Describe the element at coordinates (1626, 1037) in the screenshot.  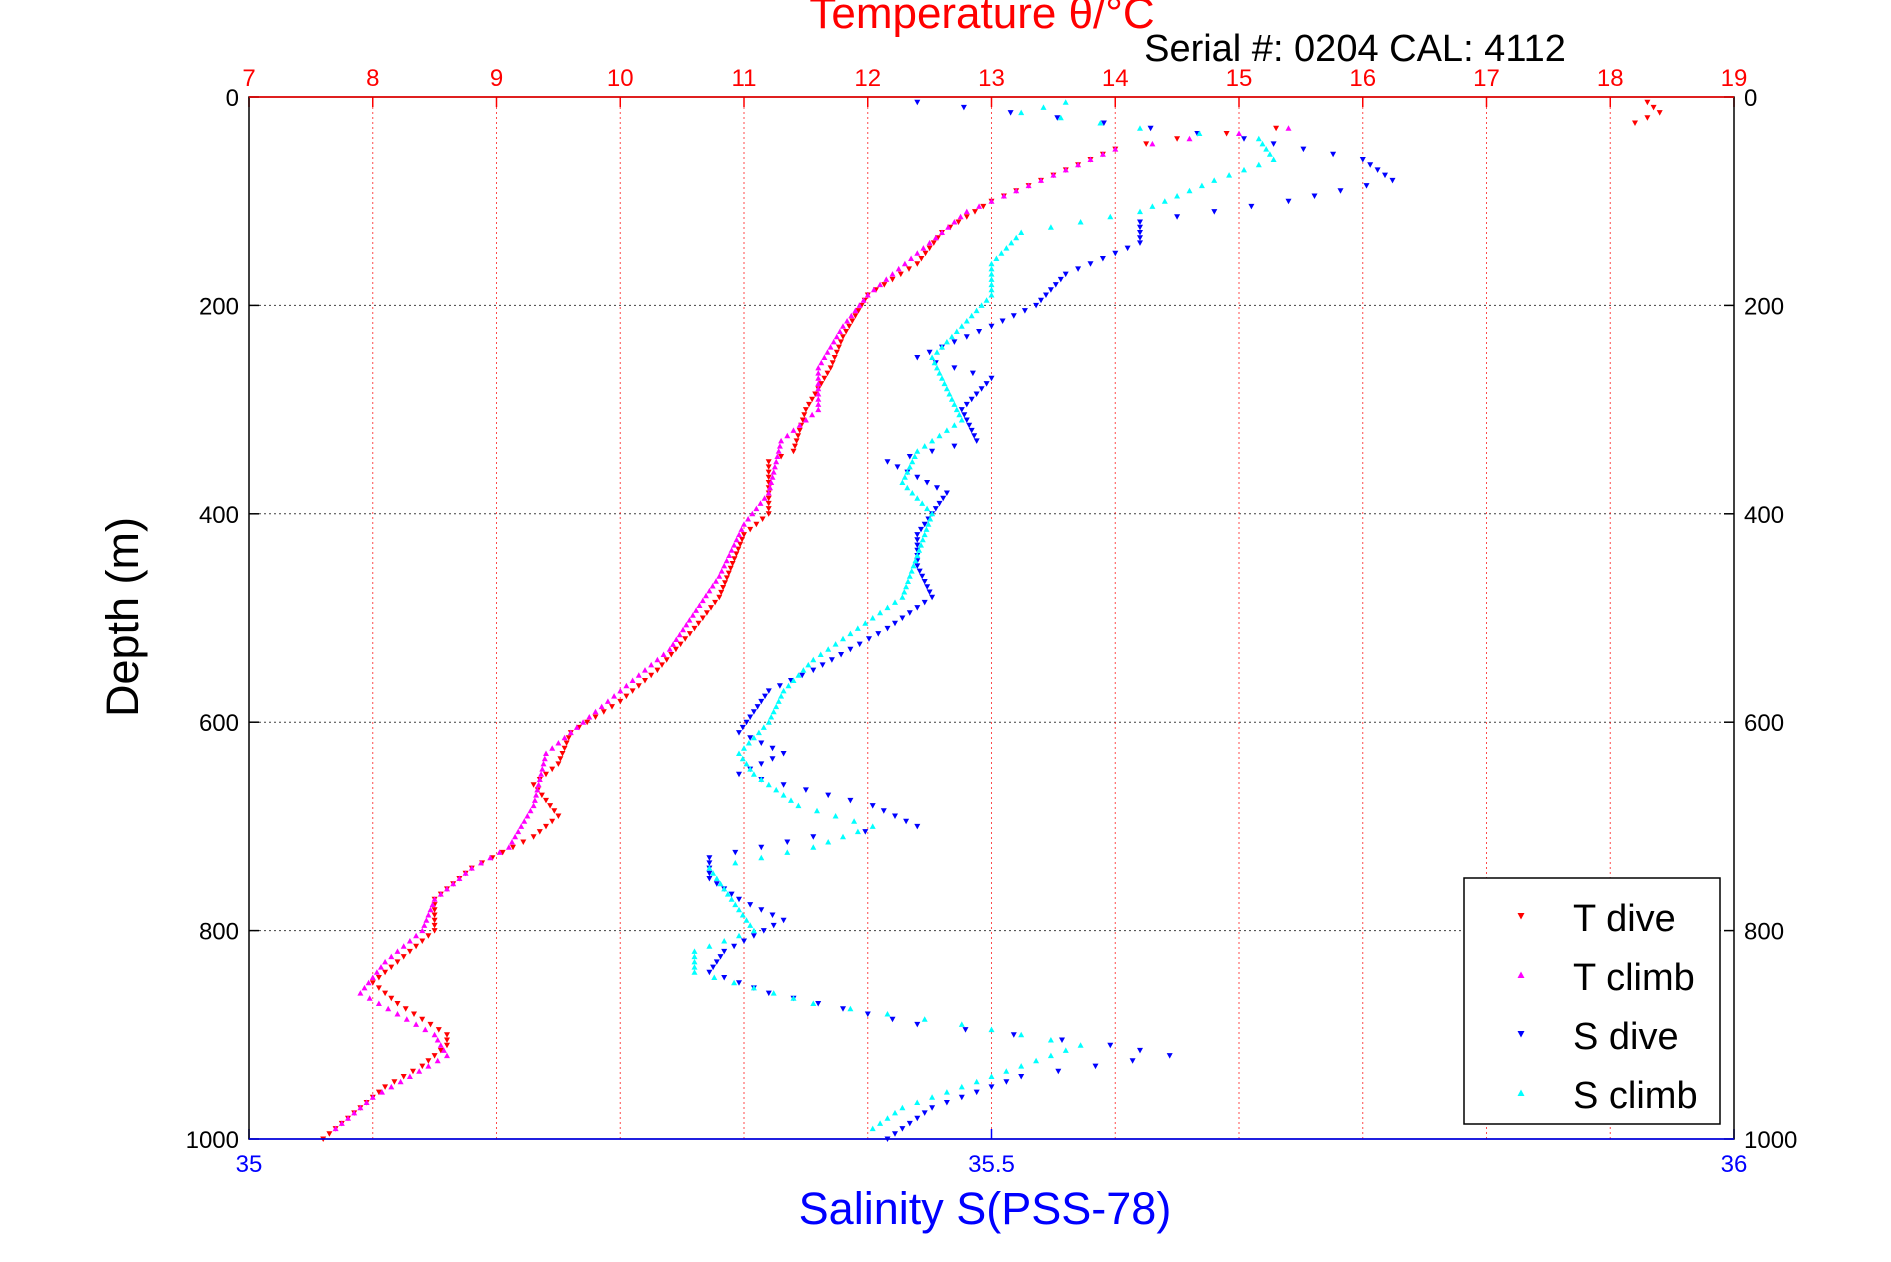
I see `legend-label-s-dive: S dive` at that location.